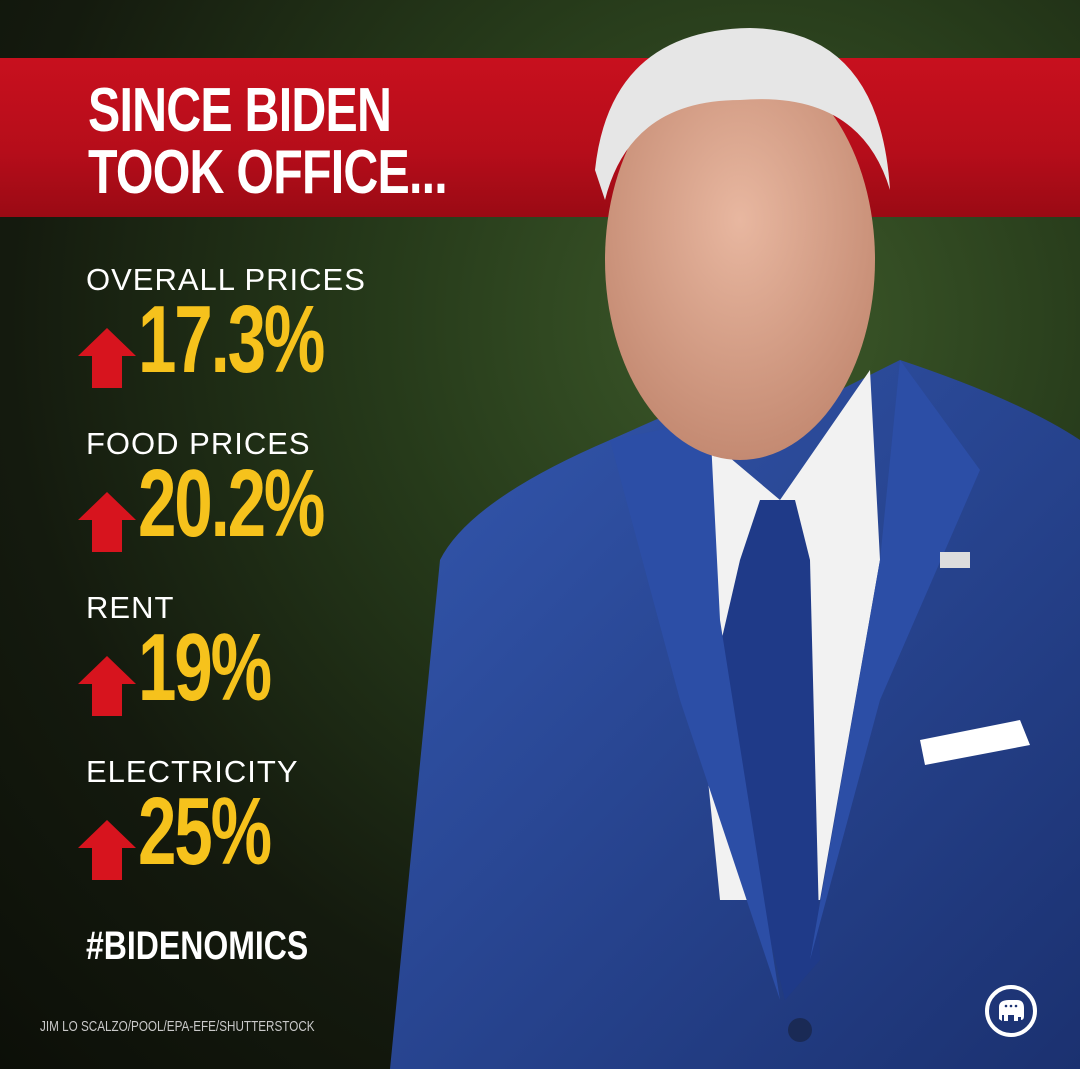  What do you see at coordinates (540, 137) in the screenshot?
I see `red-banner` at bounding box center [540, 137].